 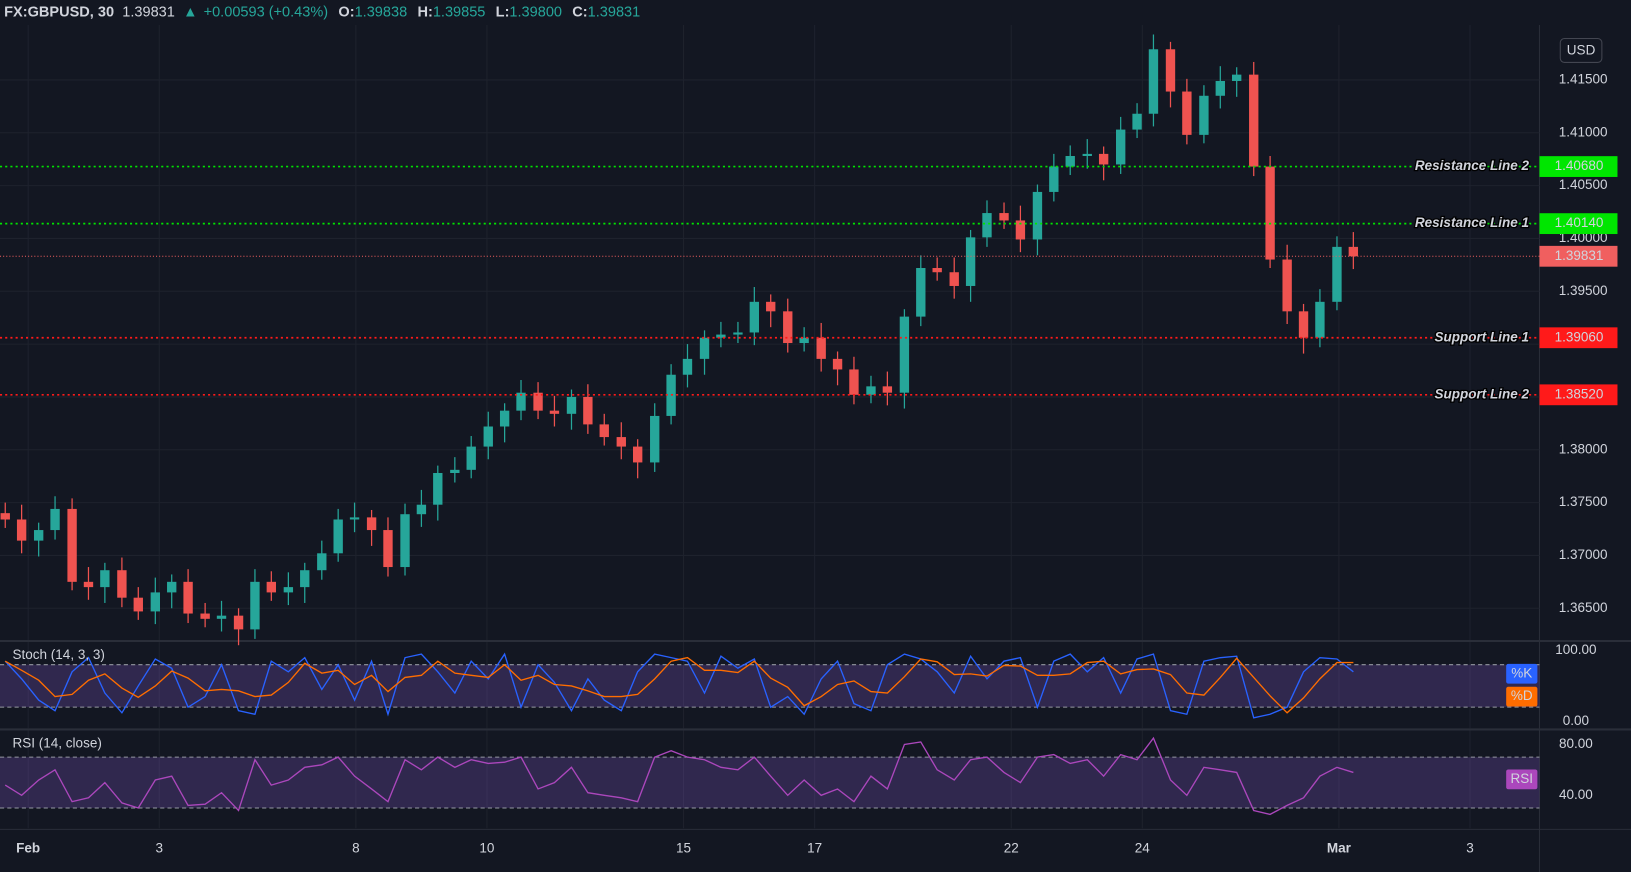 I want to click on y-tick-label: 1.38000, so click(x=1583, y=448).